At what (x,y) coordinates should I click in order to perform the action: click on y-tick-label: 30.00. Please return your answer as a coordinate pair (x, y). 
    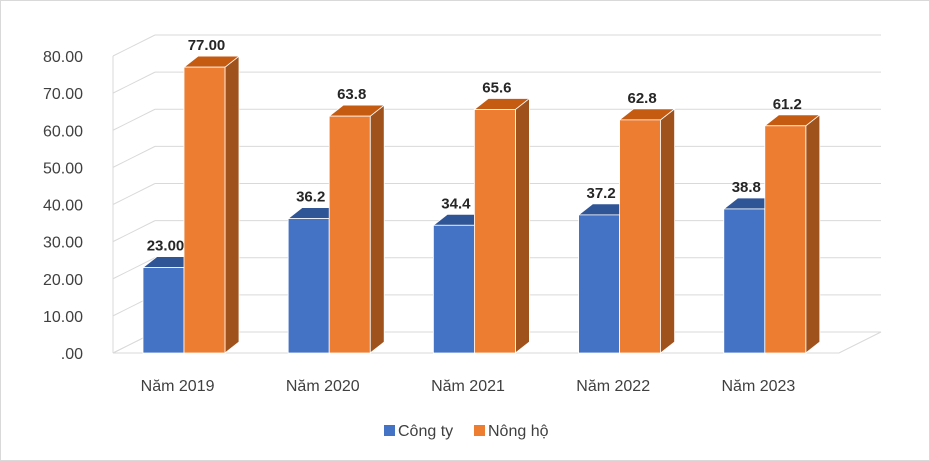
    Looking at the image, I should click on (63, 243).